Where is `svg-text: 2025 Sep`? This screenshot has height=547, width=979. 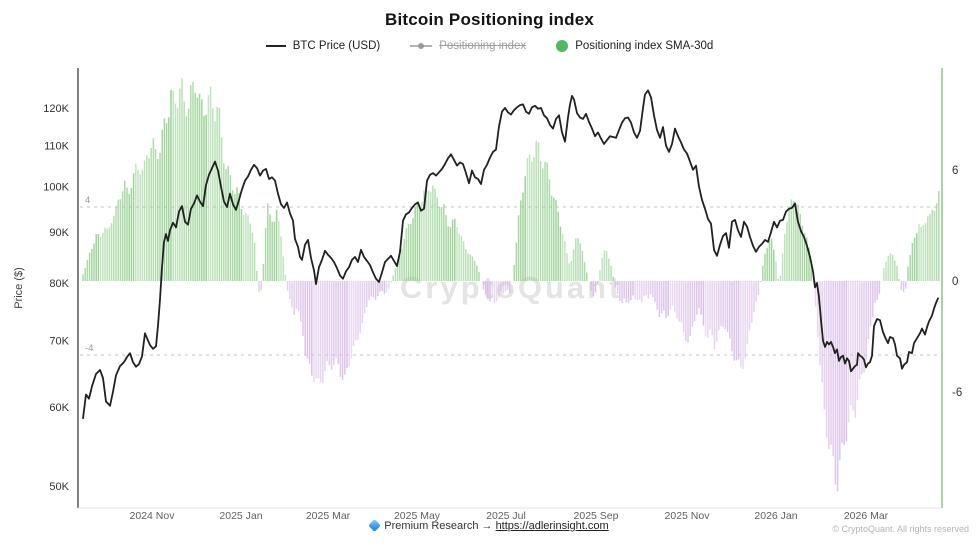
svg-text: 2025 Sep is located at coordinates (596, 516).